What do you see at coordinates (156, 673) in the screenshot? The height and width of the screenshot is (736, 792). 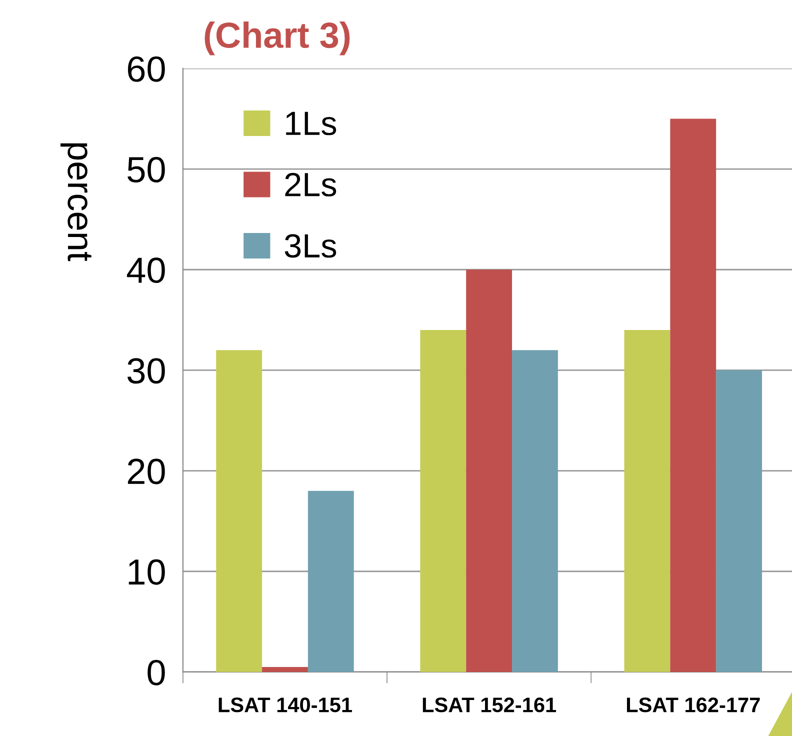 I see `y-tick-label: 0` at bounding box center [156, 673].